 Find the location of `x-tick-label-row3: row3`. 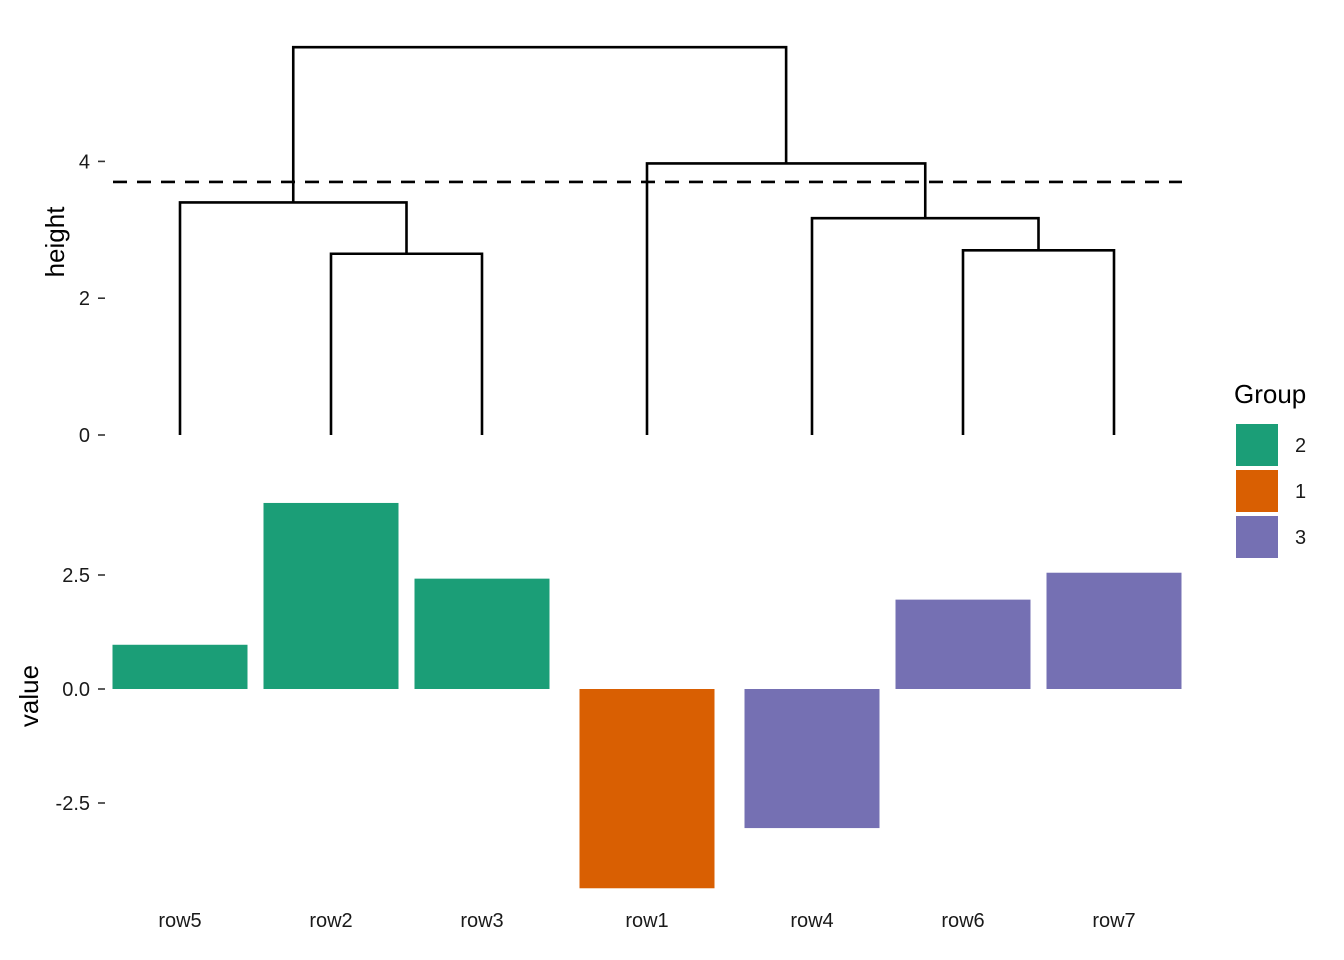

x-tick-label-row3: row3 is located at coordinates (481, 921).